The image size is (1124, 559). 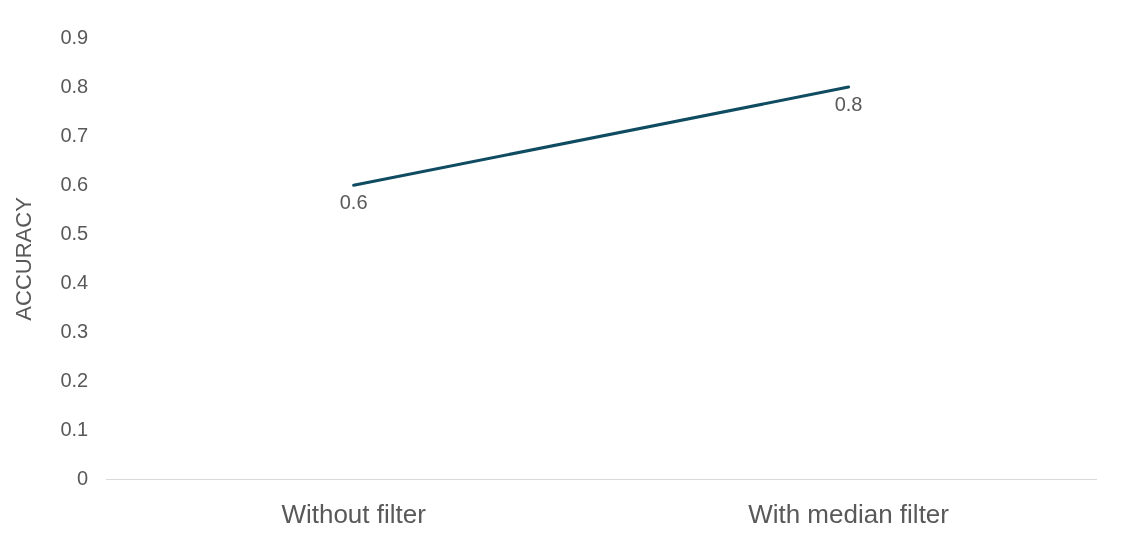 What do you see at coordinates (74, 281) in the screenshot?
I see `y-tick-label: 0.4` at bounding box center [74, 281].